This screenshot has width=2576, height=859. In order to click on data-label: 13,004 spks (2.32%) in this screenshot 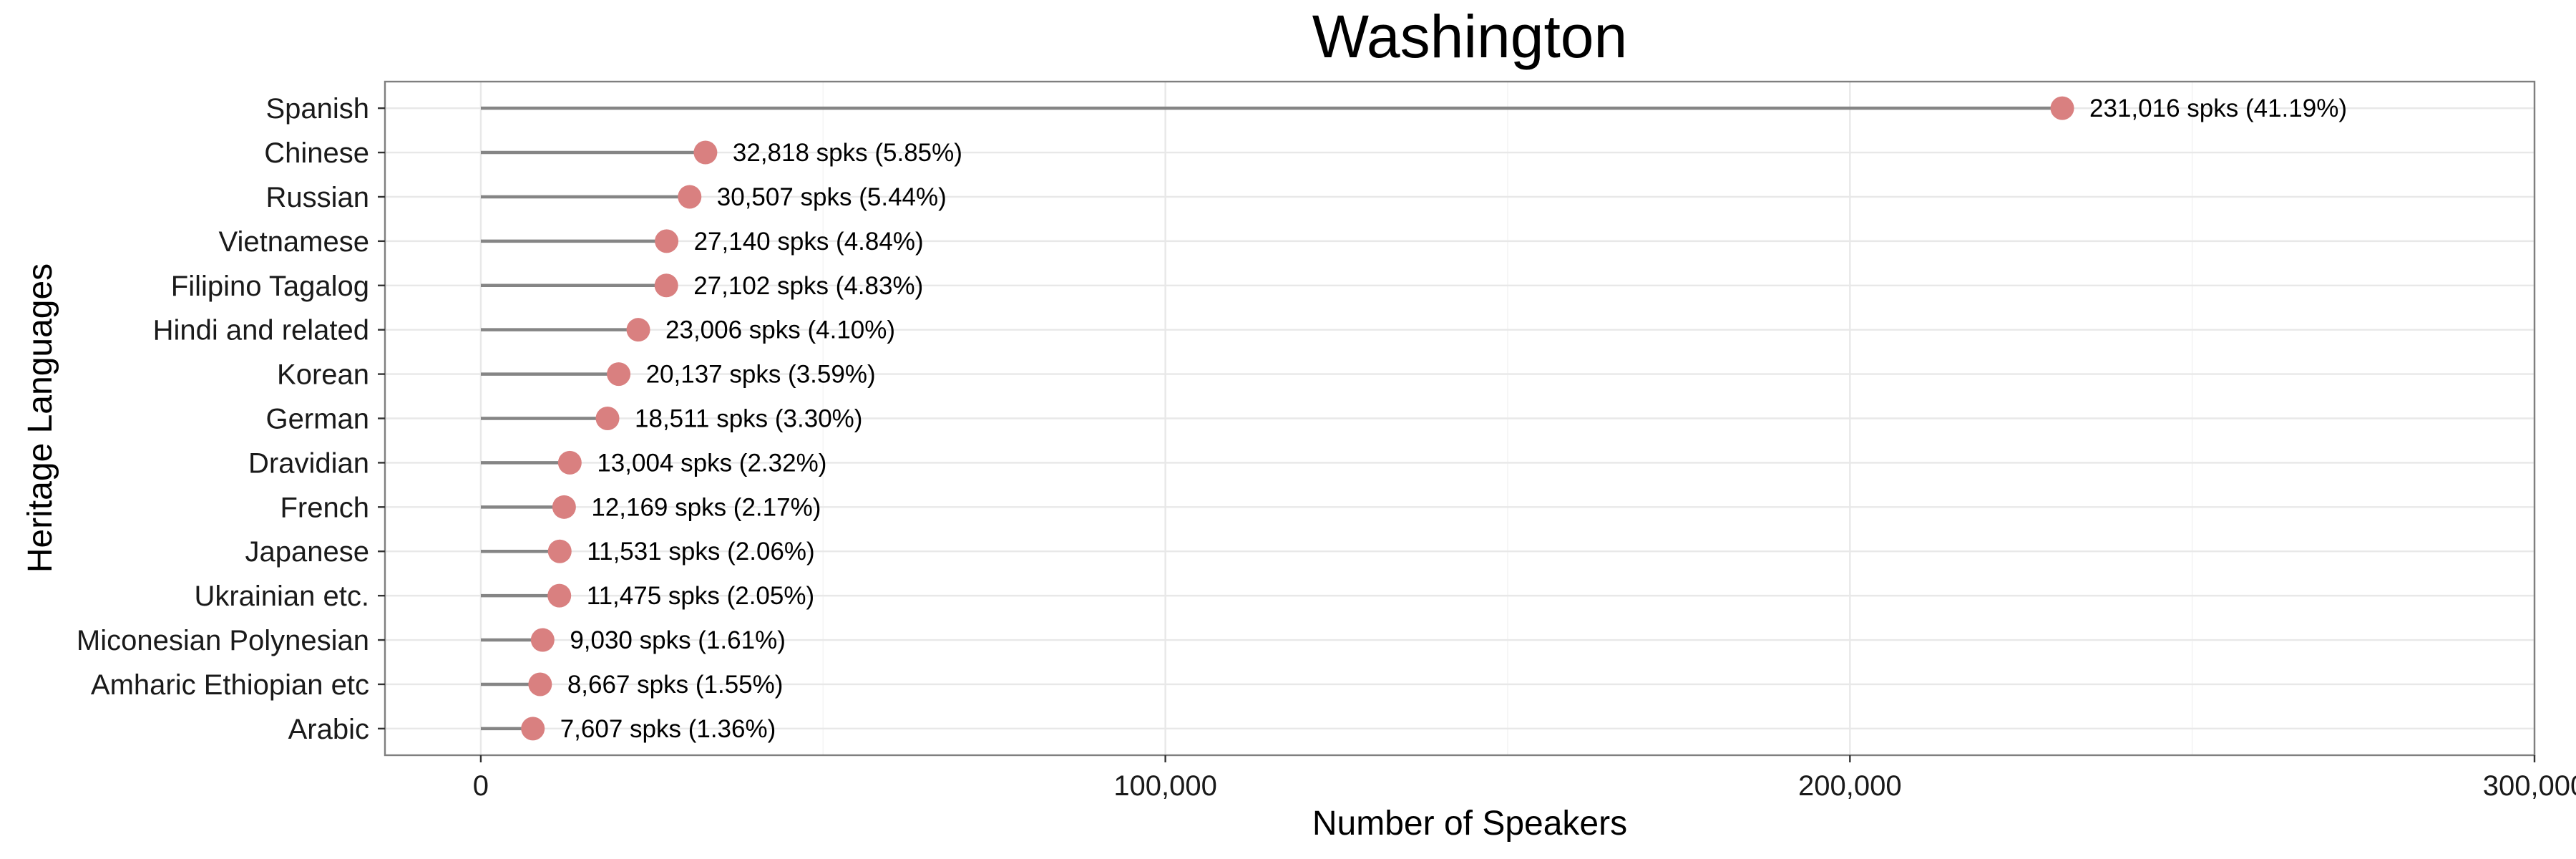, I will do `click(711, 463)`.